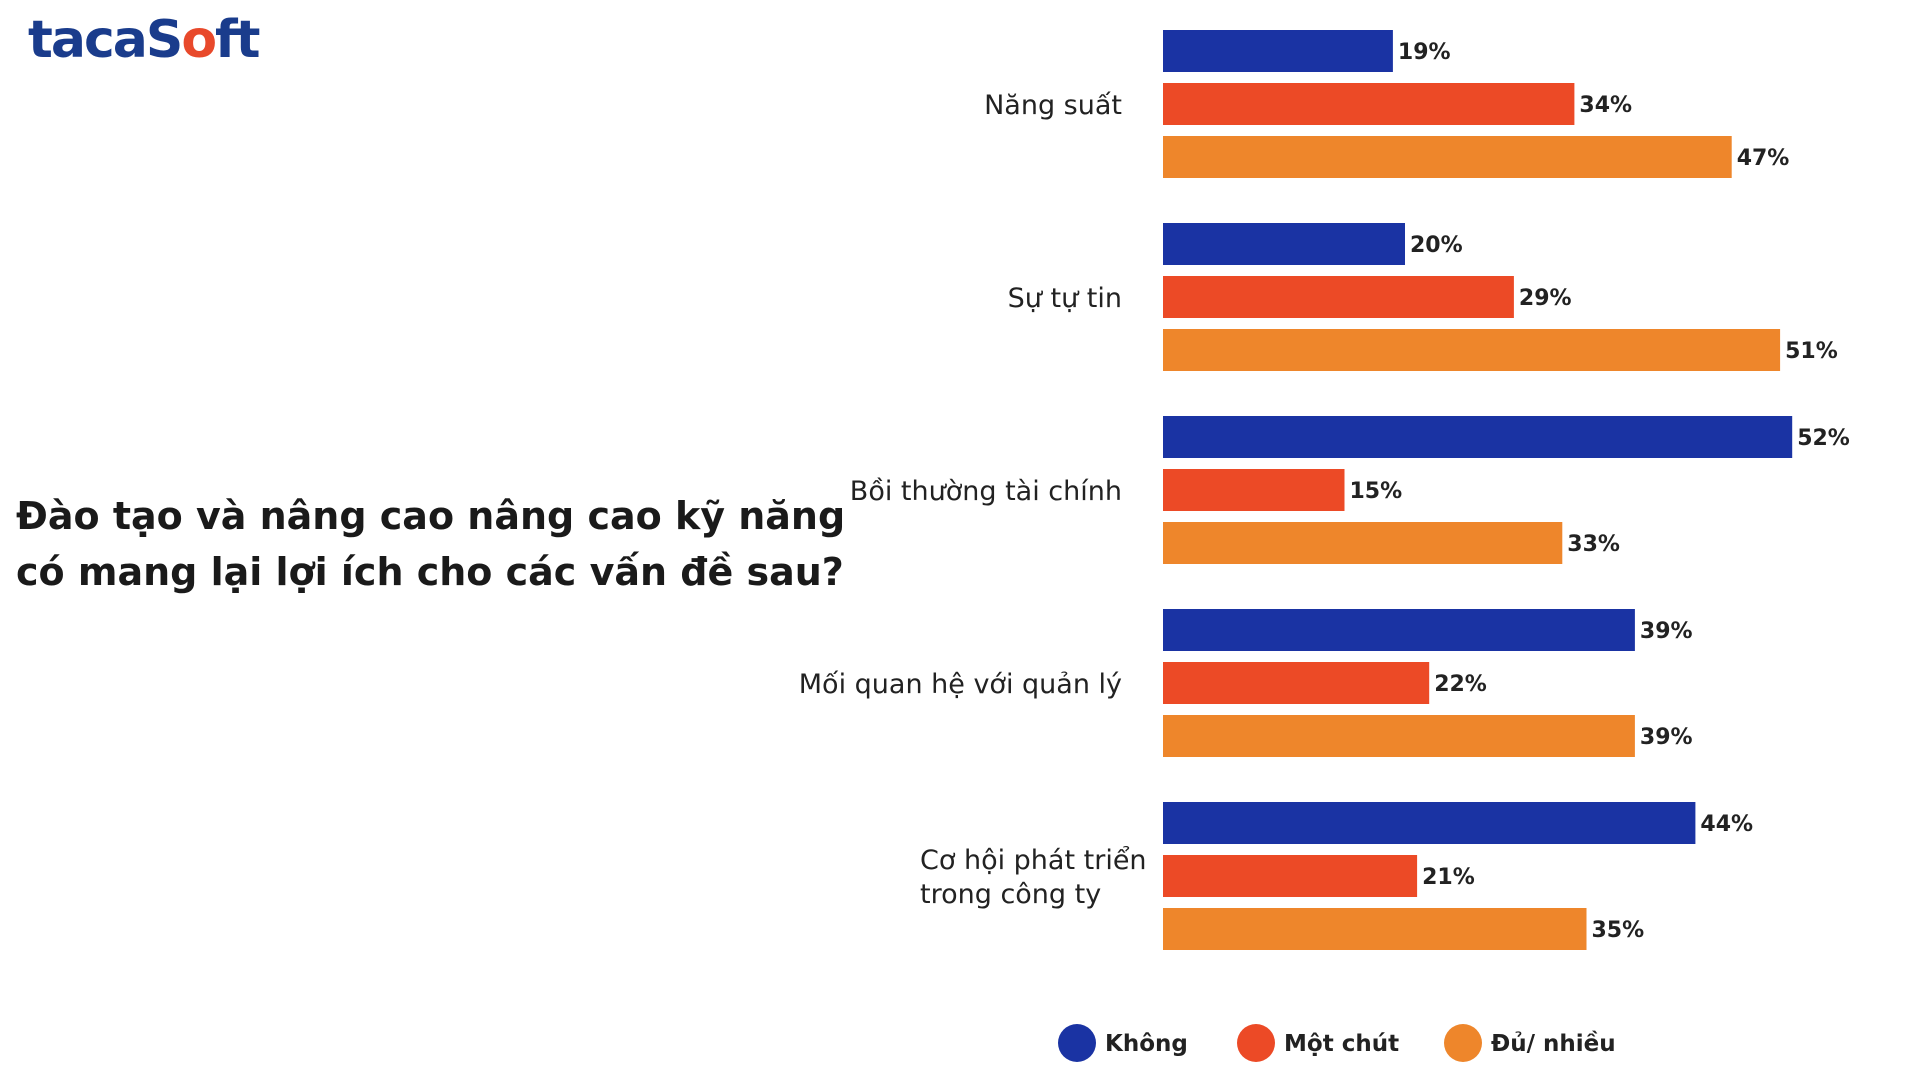  Describe the element at coordinates (1436, 245) in the screenshot. I see `value-label-2-1: 20%` at that location.